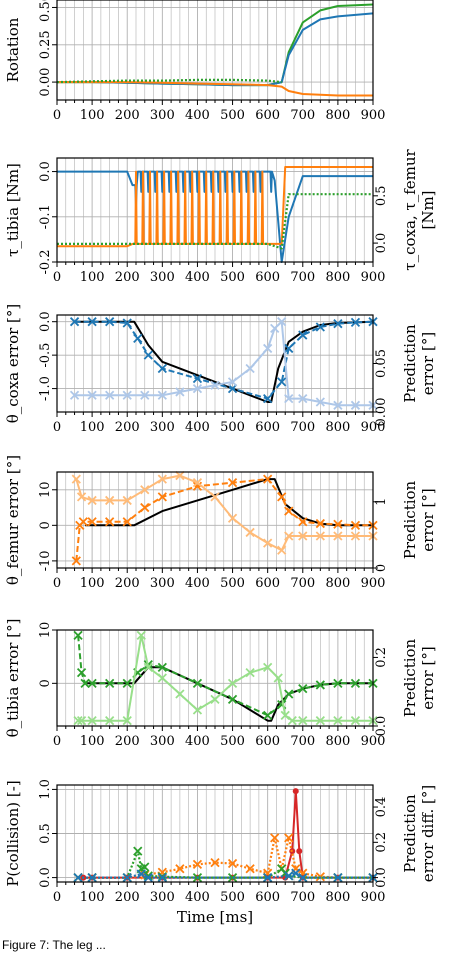 The height and width of the screenshot is (955, 474). I want to click on y-tick-label: 0.00, so click(45, 82).